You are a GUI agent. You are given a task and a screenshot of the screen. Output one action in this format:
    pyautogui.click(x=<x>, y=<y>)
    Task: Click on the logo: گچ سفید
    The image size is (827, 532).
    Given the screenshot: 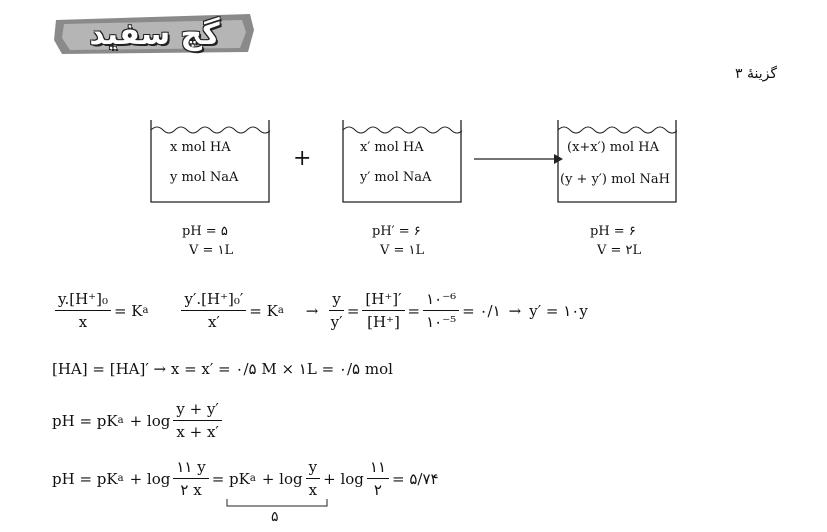 What is the action you would take?
    pyautogui.click(x=154, y=34)
    